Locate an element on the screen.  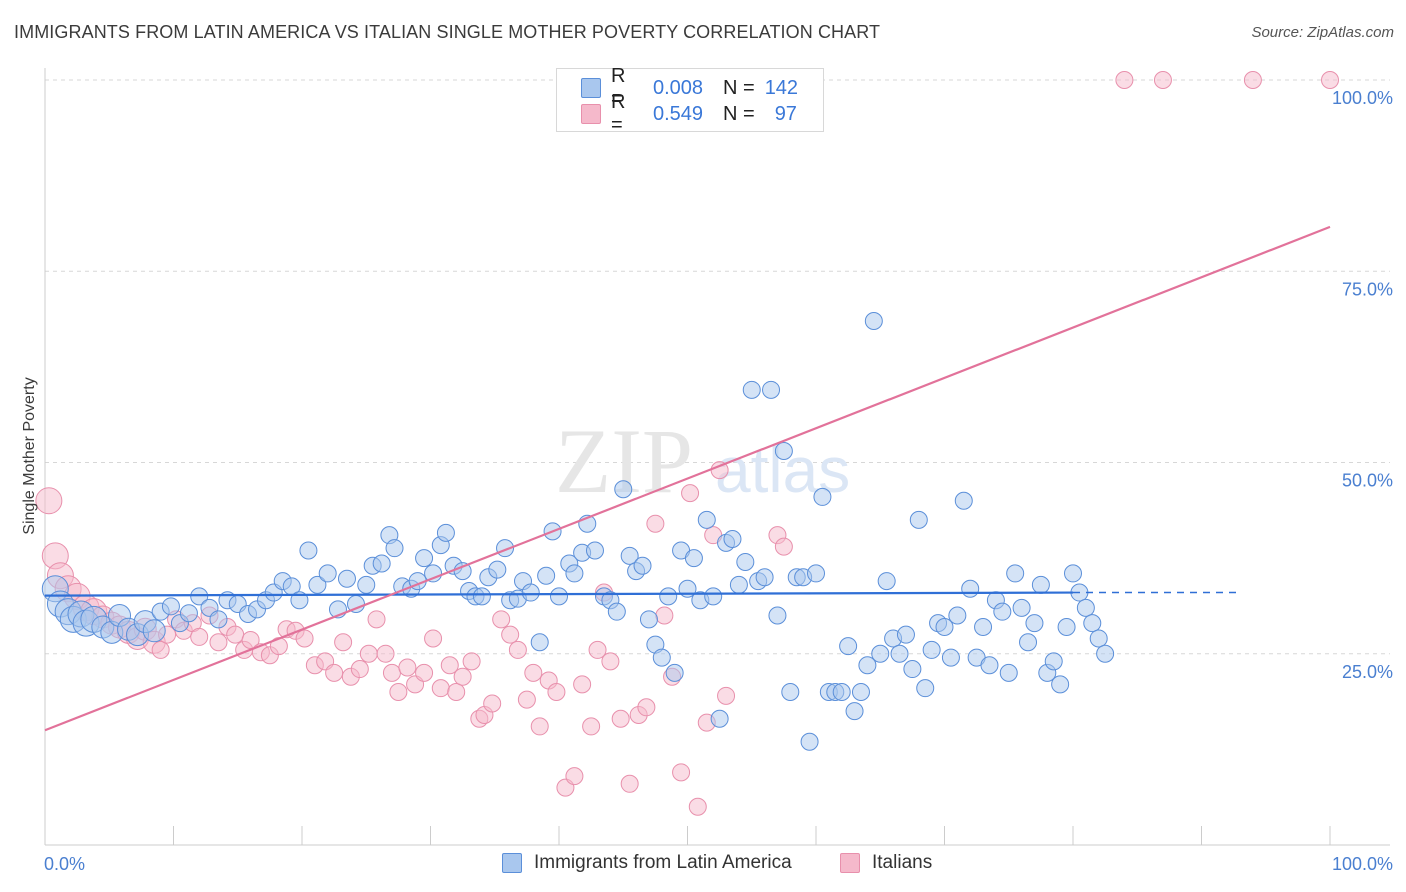
y-tick-label: 50.0% is located at coordinates (1367, 481).